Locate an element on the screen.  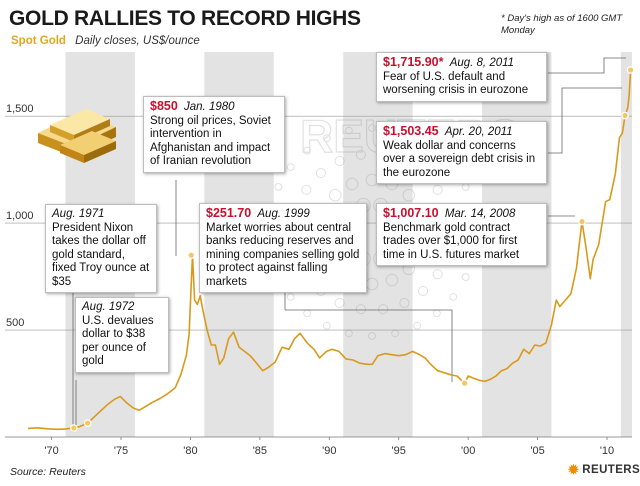
y-axis-labels: 500 1,000 1,500 is located at coordinates (20, 216).